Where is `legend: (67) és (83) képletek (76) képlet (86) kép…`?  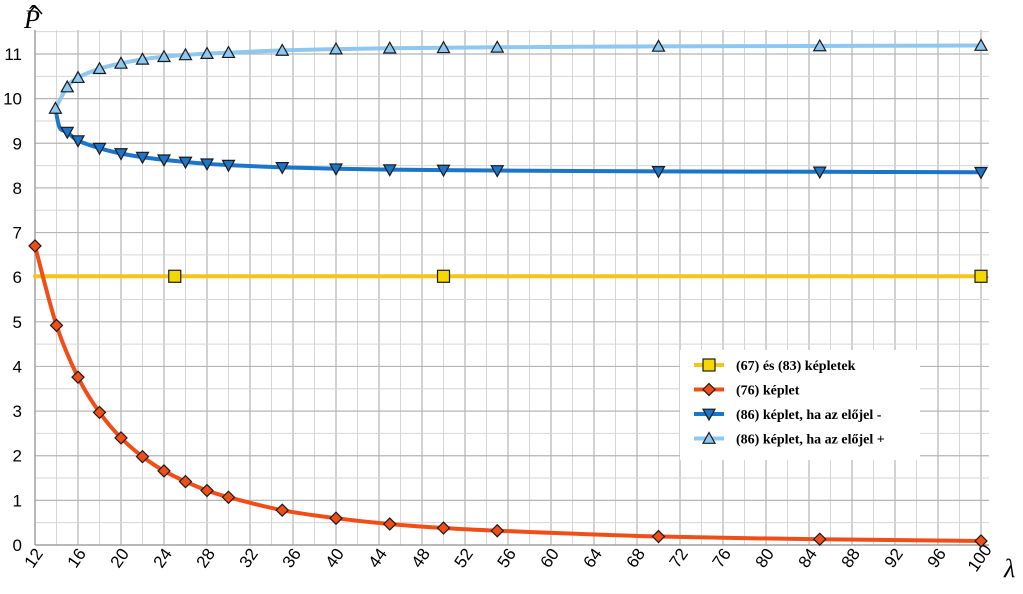
legend: (67) és (83) képletek (76) képlet (86) kép… is located at coordinates (800, 405).